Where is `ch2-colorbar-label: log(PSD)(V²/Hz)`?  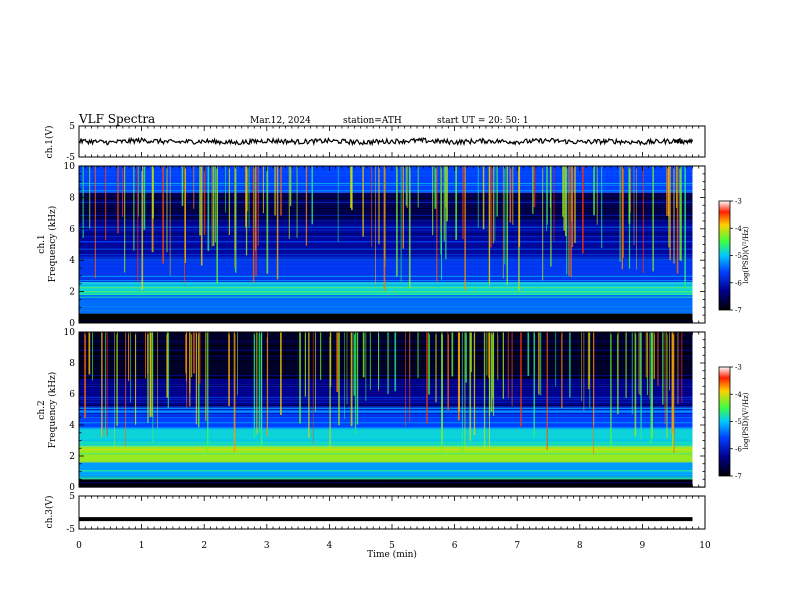 ch2-colorbar-label: log(PSD)(V²/Hz) is located at coordinates (746, 420).